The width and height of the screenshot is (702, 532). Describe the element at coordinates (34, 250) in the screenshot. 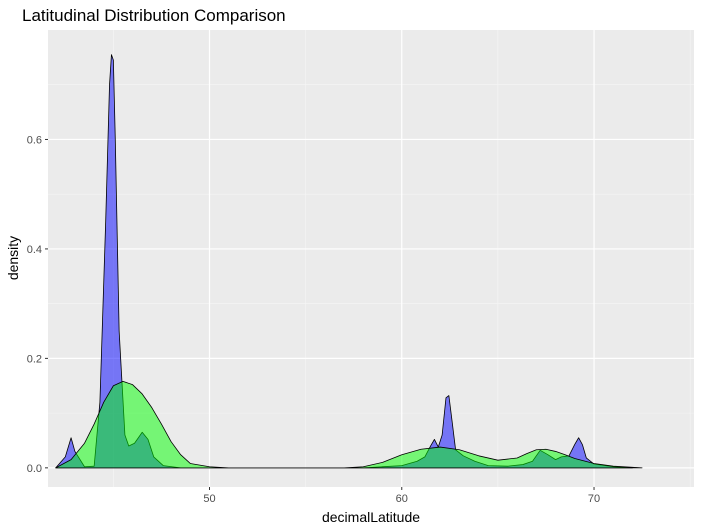

I see `y-tick-label: 0.4` at that location.